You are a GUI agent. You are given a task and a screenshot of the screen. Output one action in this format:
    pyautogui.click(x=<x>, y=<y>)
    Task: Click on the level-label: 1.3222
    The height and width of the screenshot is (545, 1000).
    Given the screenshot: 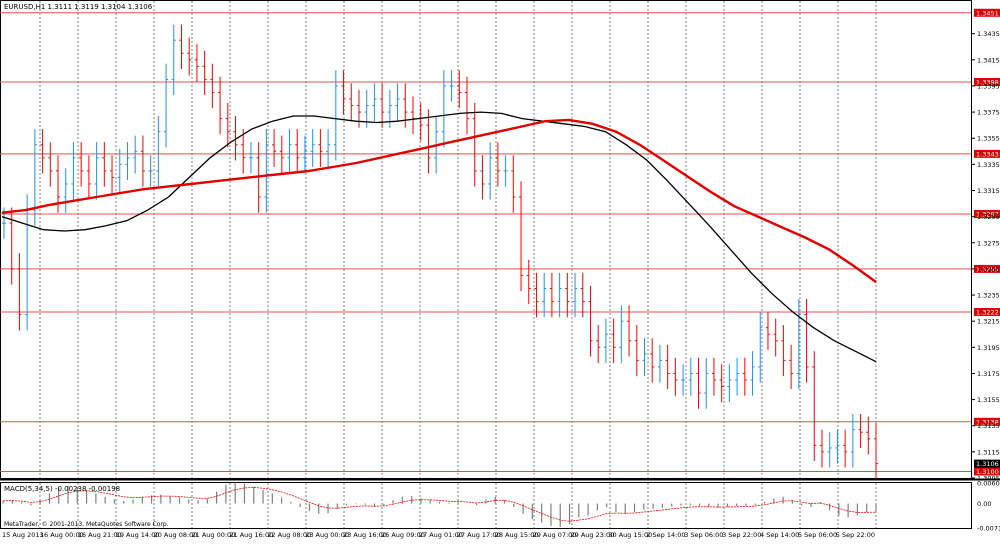 What is the action you would take?
    pyautogui.click(x=987, y=313)
    